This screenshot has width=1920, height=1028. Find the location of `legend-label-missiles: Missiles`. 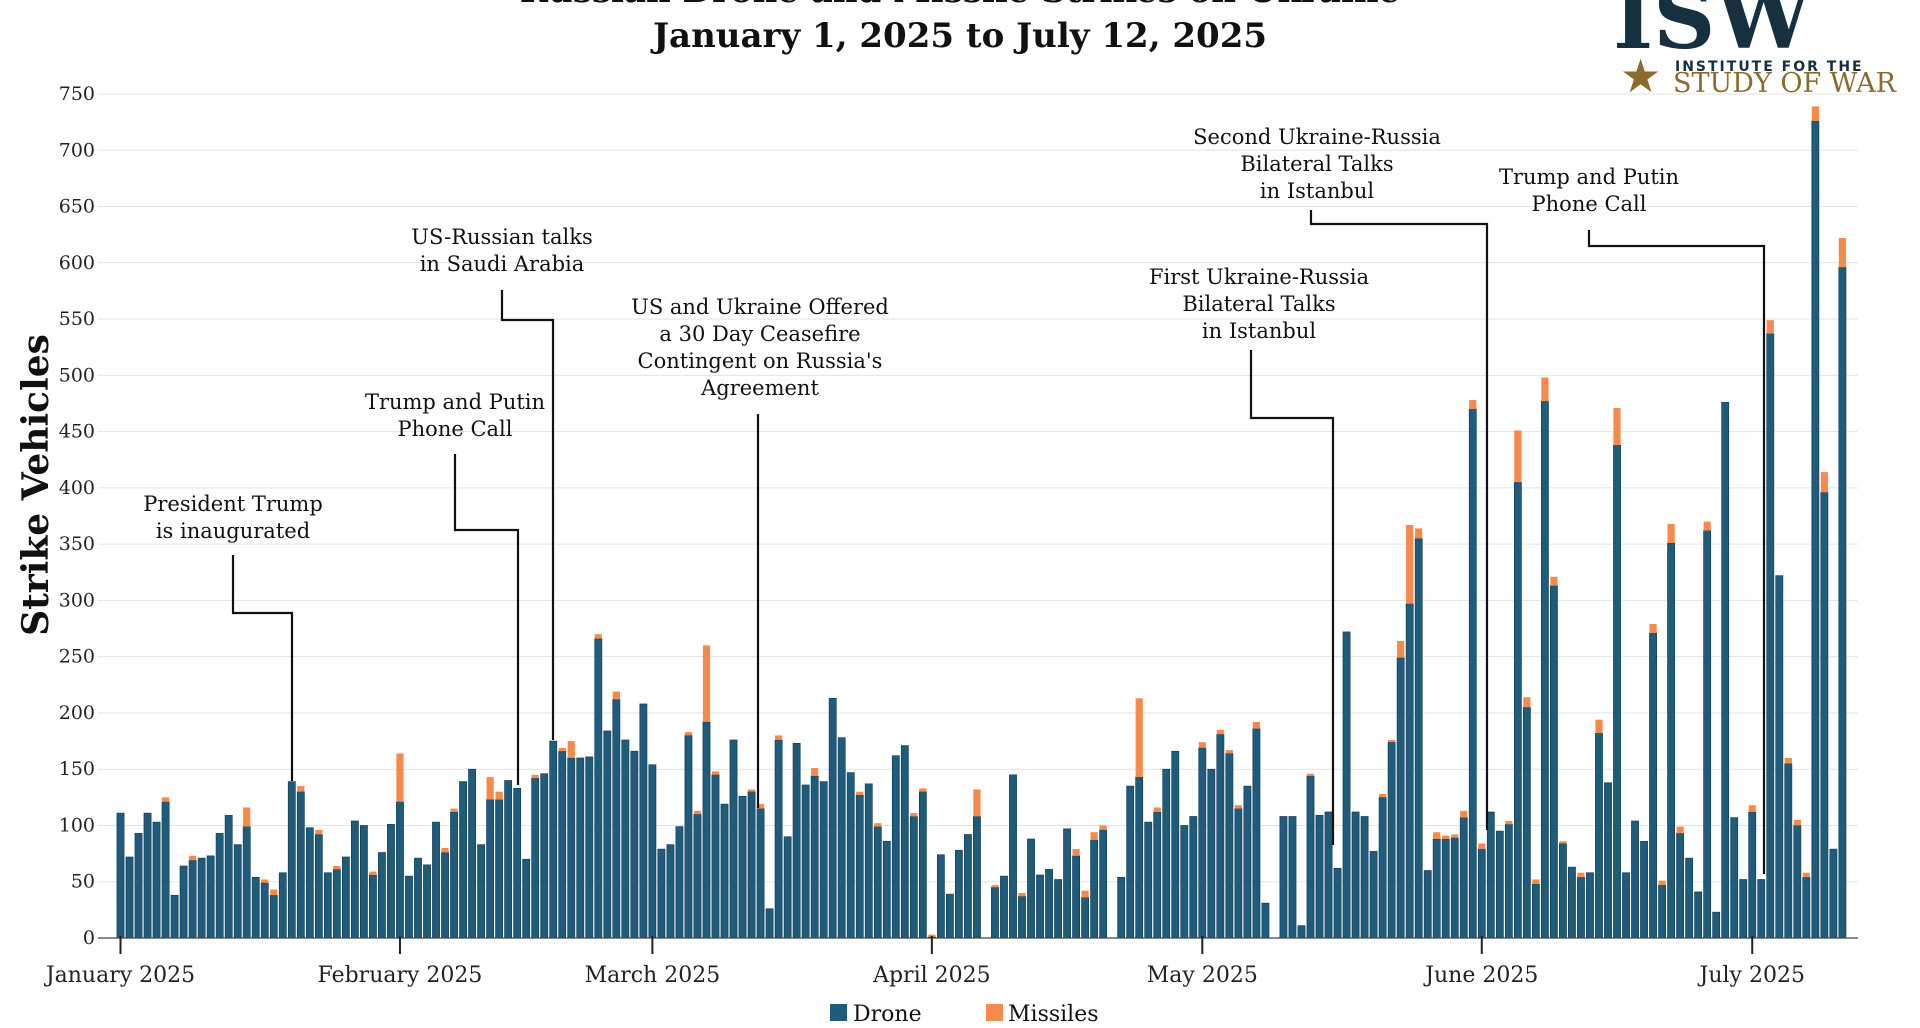

legend-label-missiles: Missiles is located at coordinates (1053, 1013).